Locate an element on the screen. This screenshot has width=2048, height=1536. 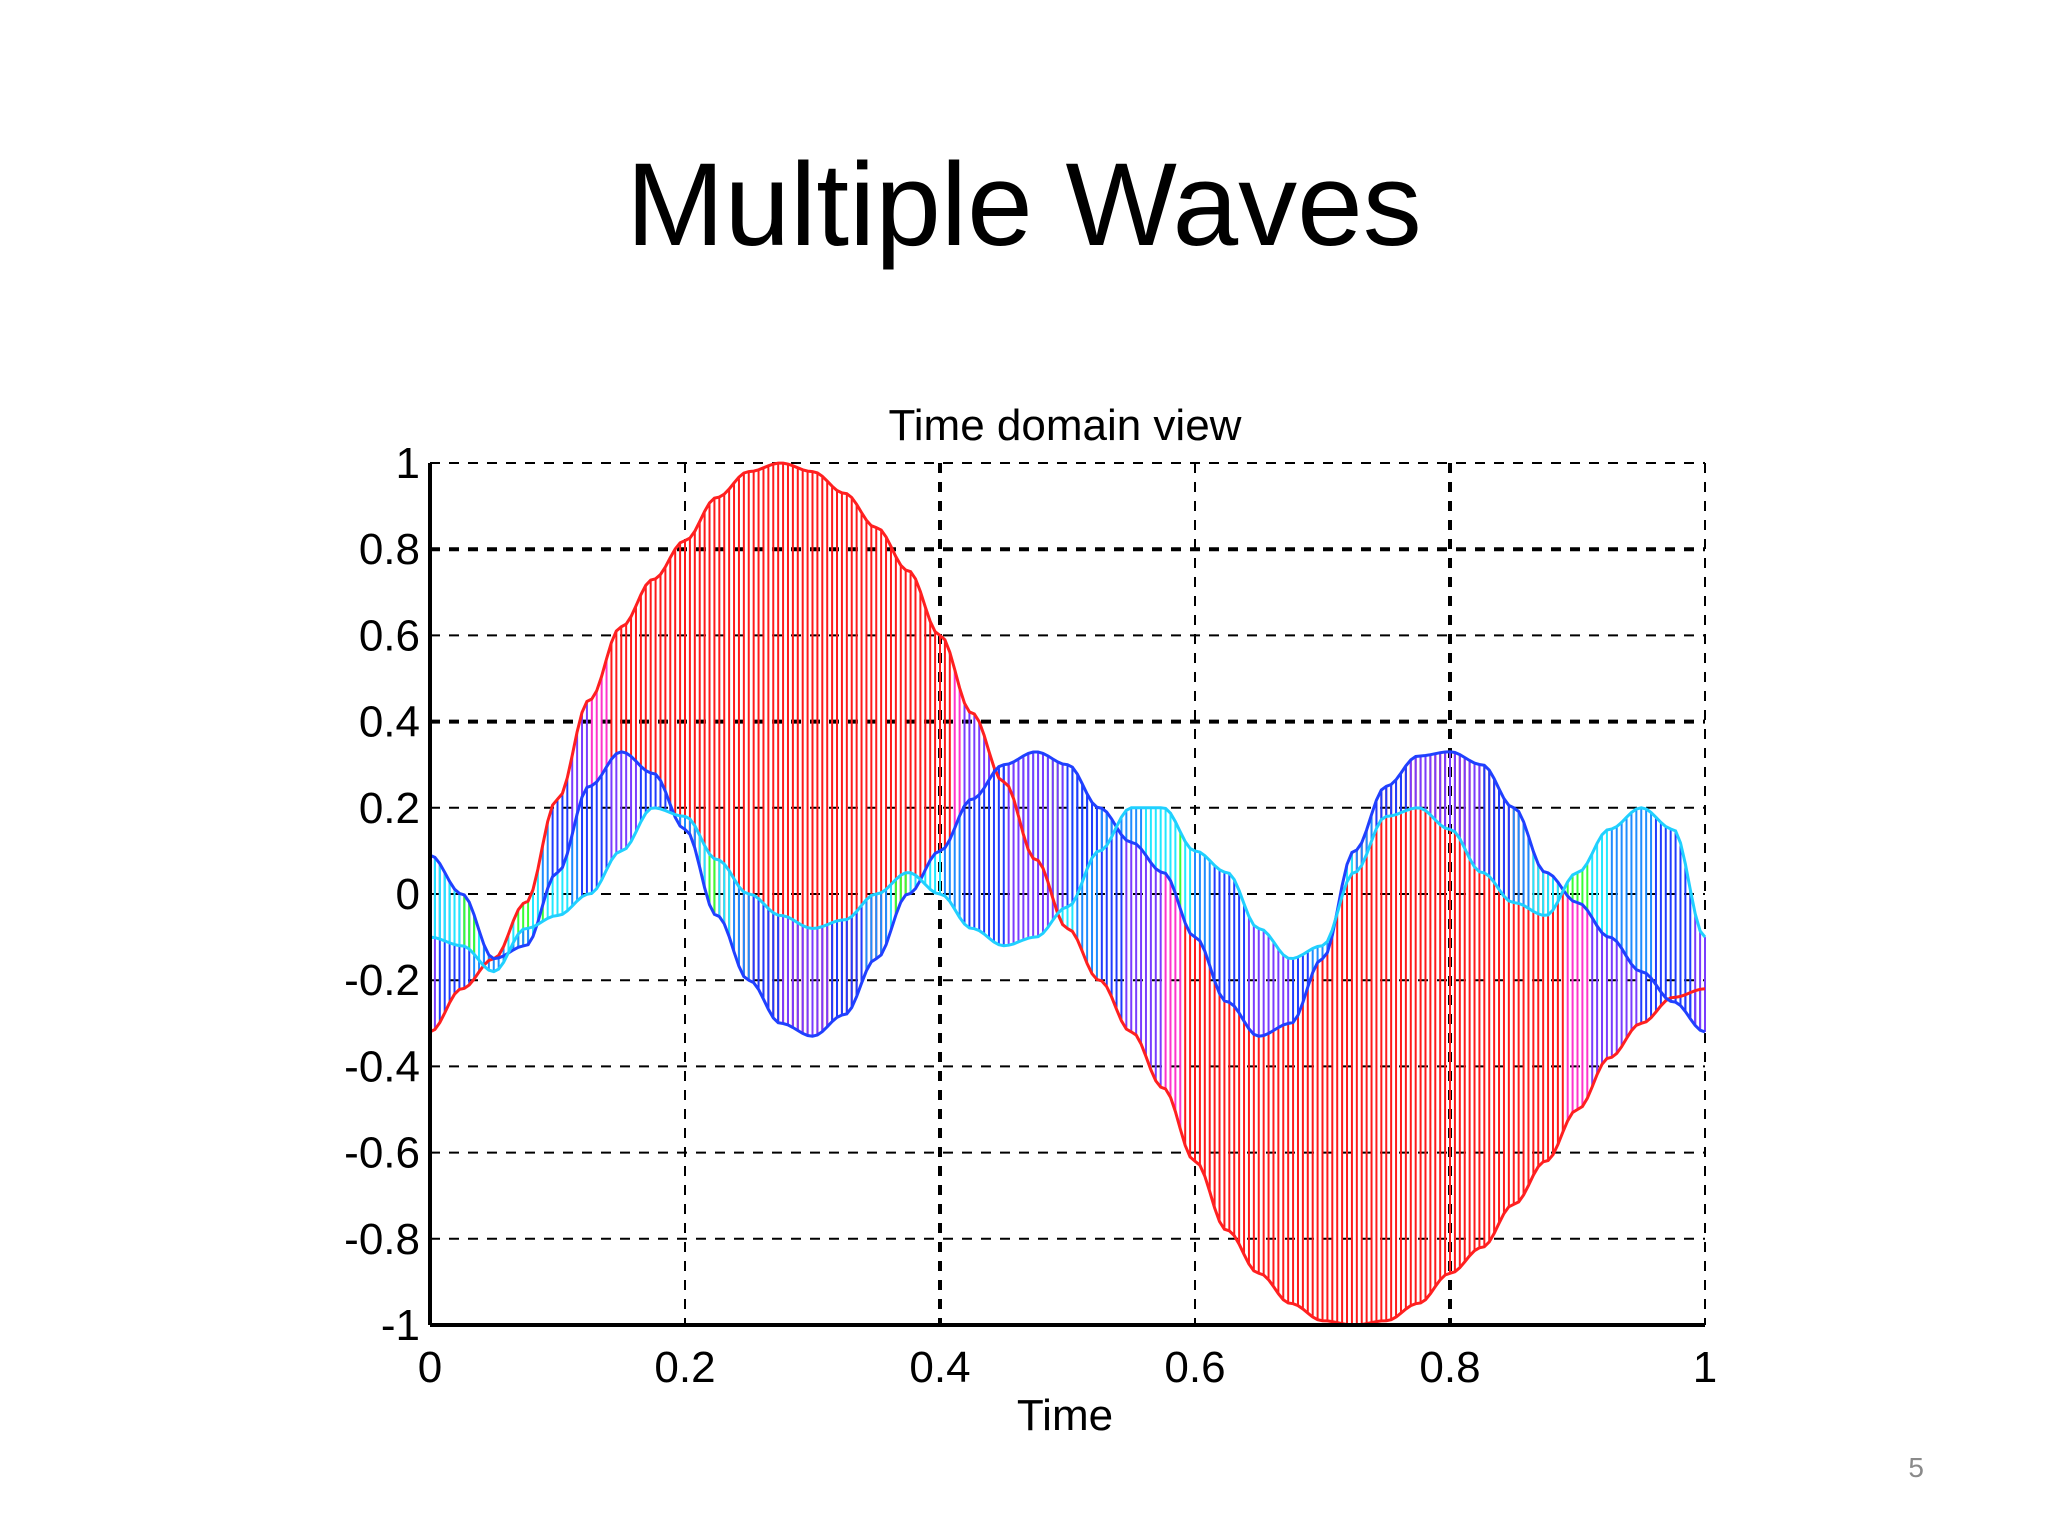
chart-title: Time domain view is located at coordinates (1065, 425).